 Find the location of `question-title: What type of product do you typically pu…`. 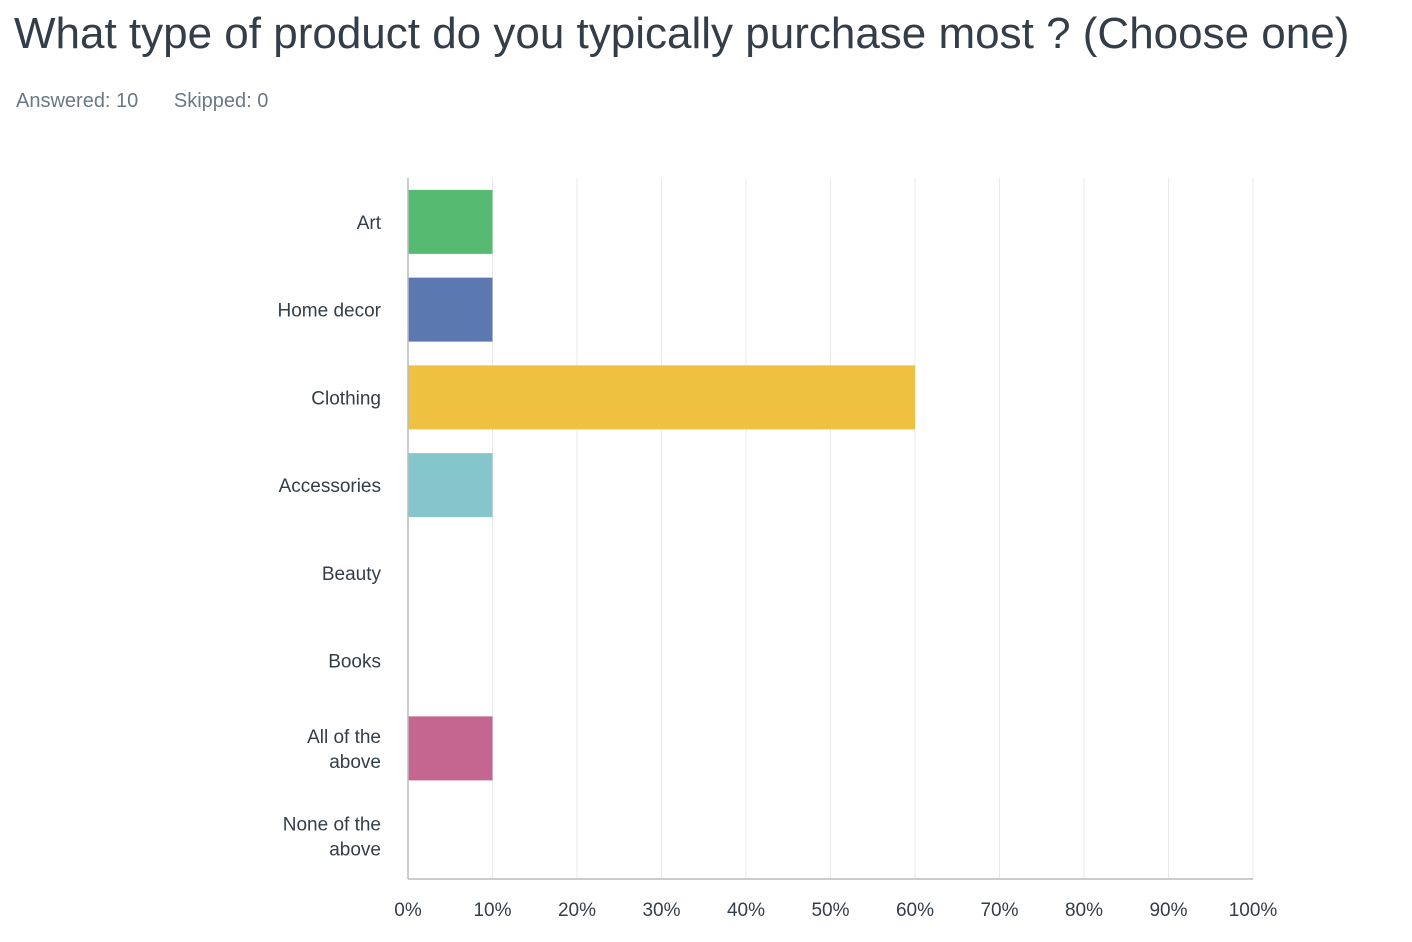

question-title: What type of product do you typically pu… is located at coordinates (682, 33).